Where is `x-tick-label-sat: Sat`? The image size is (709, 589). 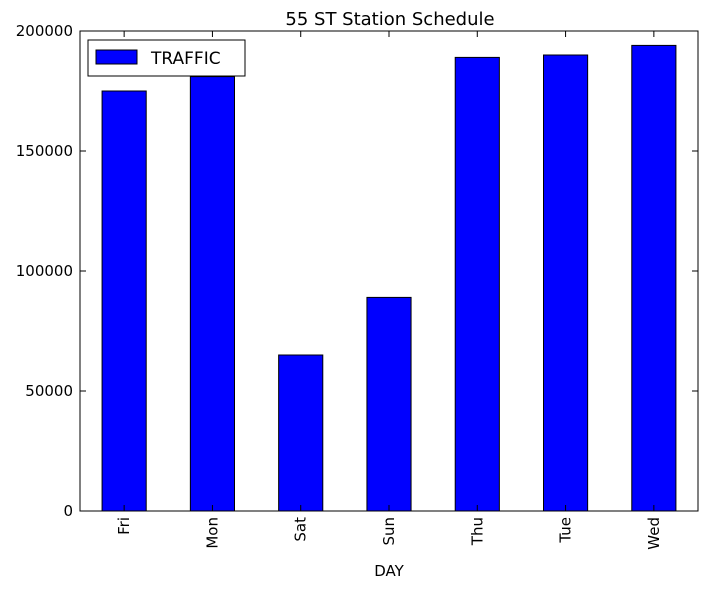
x-tick-label-sat: Sat is located at coordinates (301, 529).